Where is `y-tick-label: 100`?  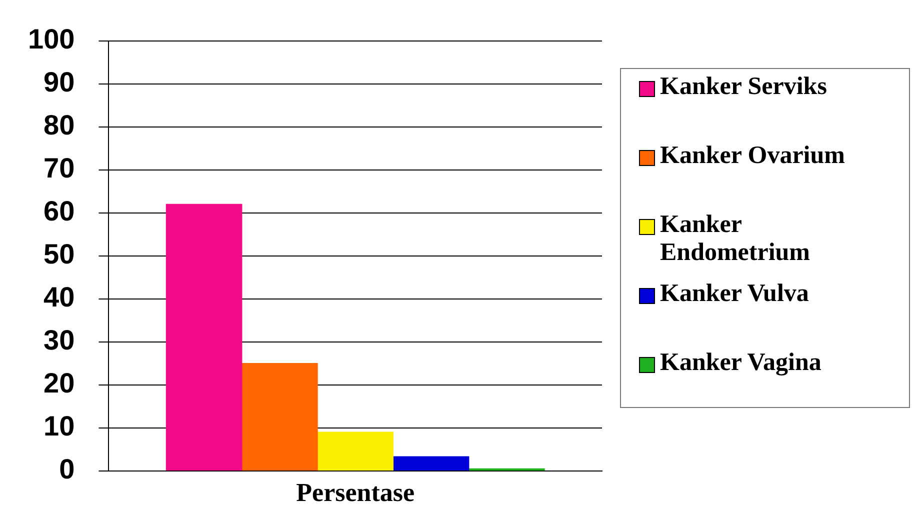 y-tick-label: 100 is located at coordinates (51, 39).